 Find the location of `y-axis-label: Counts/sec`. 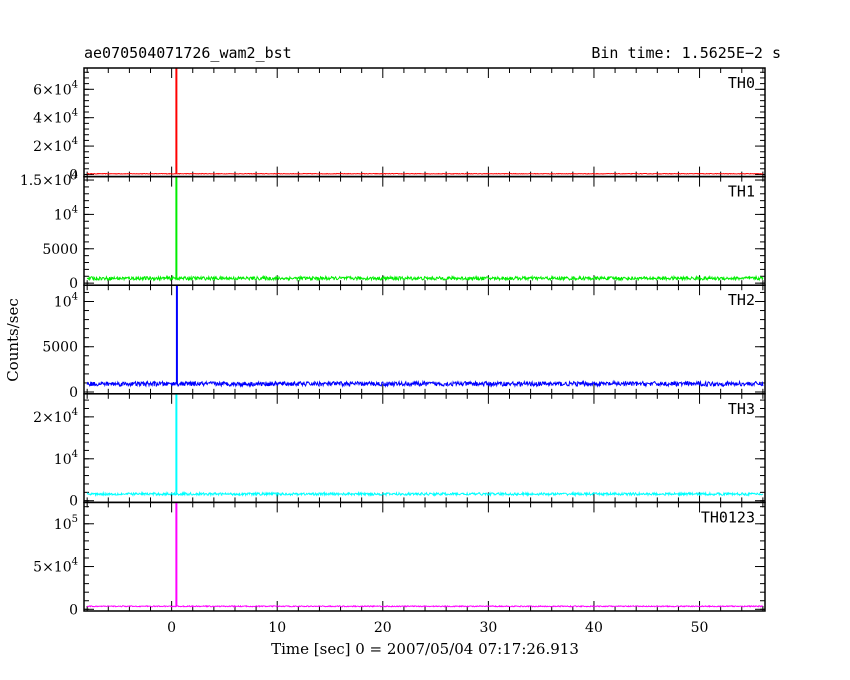

y-axis-label: Counts/sec is located at coordinates (13, 340).